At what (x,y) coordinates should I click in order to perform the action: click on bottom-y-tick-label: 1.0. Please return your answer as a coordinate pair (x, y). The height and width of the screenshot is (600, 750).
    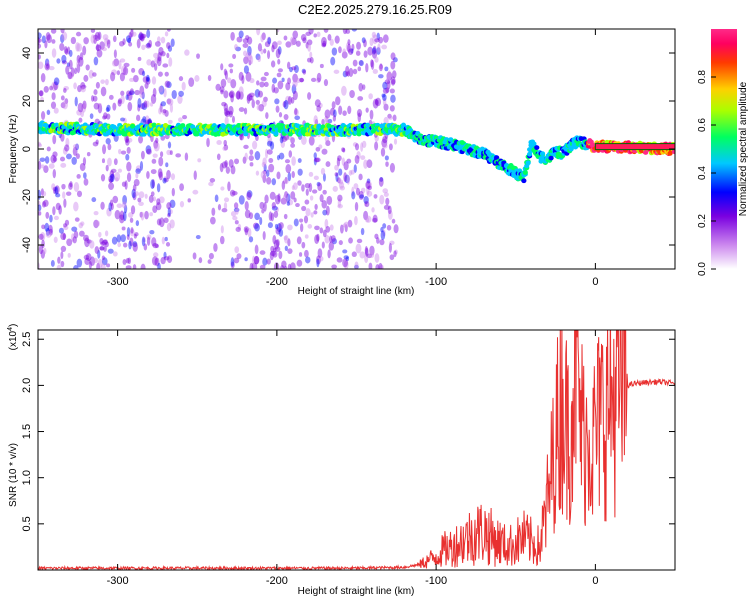
    Looking at the image, I should click on (27, 477).